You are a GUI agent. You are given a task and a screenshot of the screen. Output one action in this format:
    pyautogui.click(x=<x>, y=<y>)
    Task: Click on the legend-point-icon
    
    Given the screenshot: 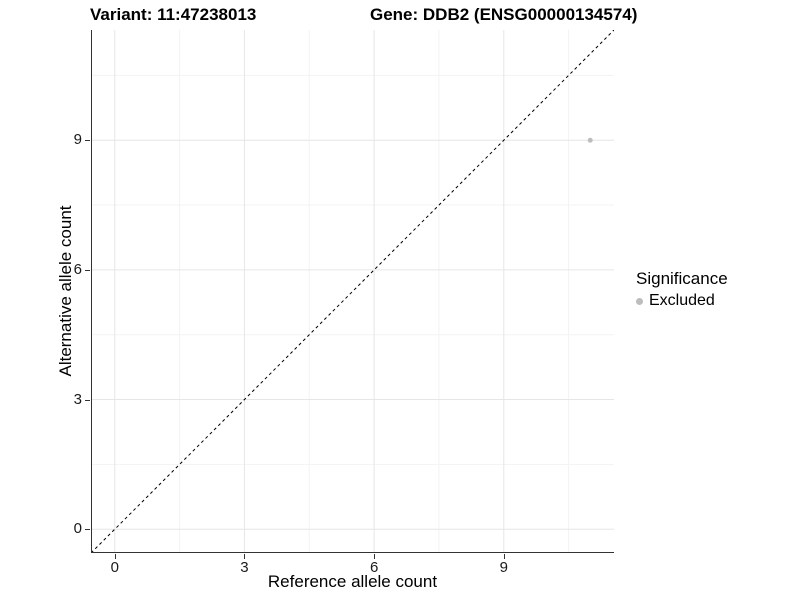 What is the action you would take?
    pyautogui.click(x=639, y=301)
    